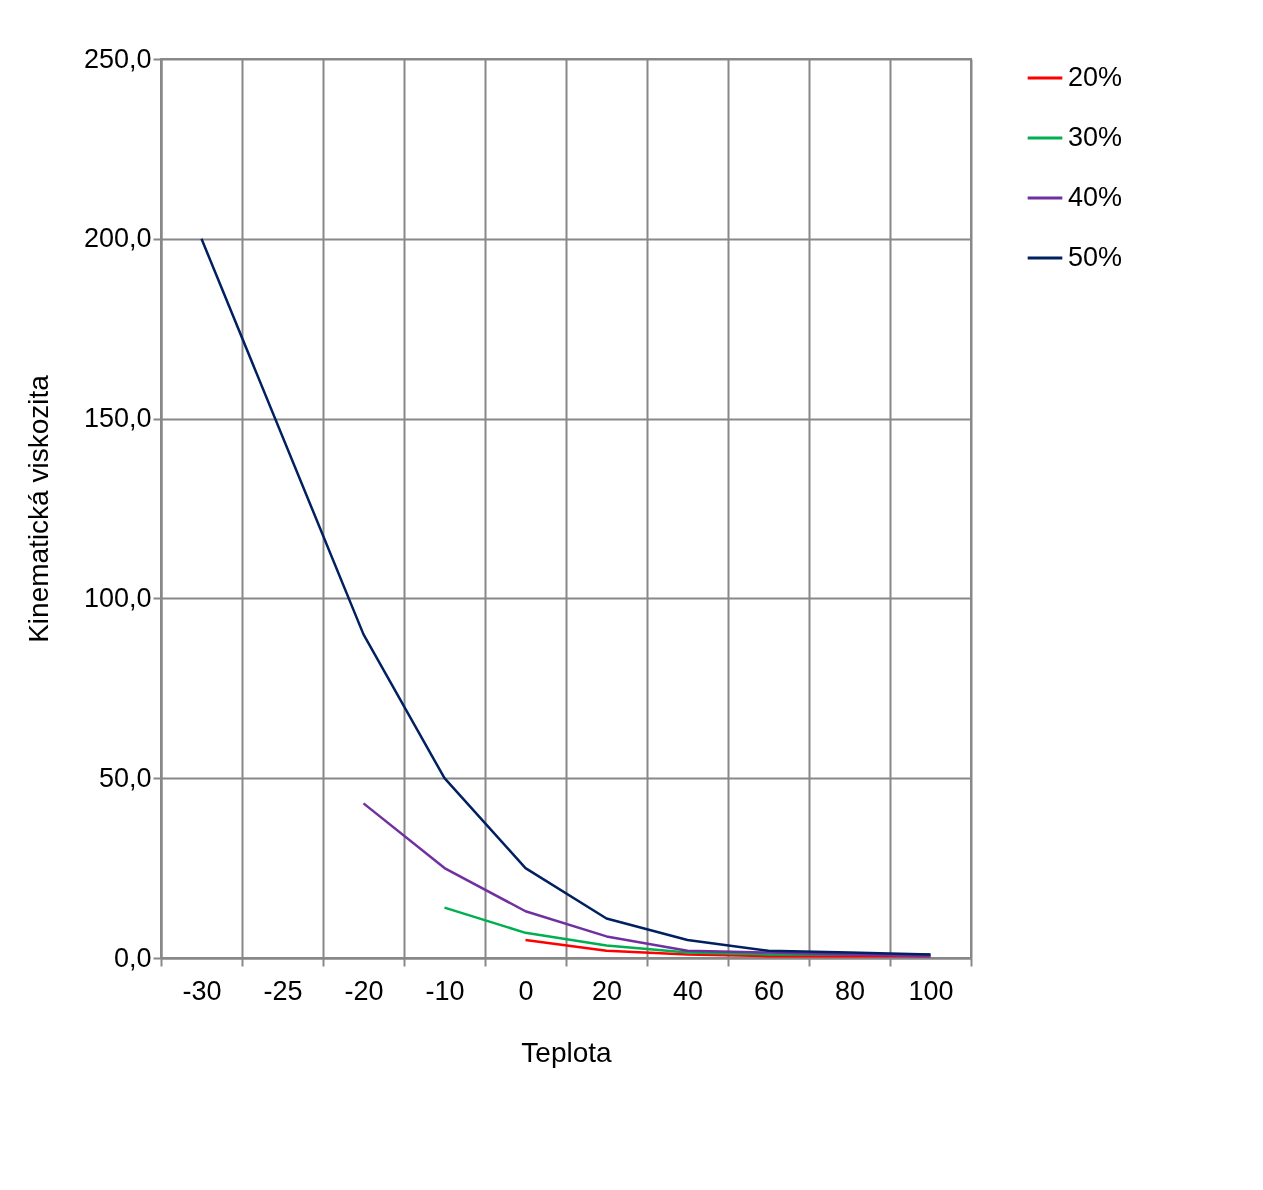 This screenshot has height=1190, width=1263. What do you see at coordinates (1095, 197) in the screenshot?
I see `legend-label: 40%` at bounding box center [1095, 197].